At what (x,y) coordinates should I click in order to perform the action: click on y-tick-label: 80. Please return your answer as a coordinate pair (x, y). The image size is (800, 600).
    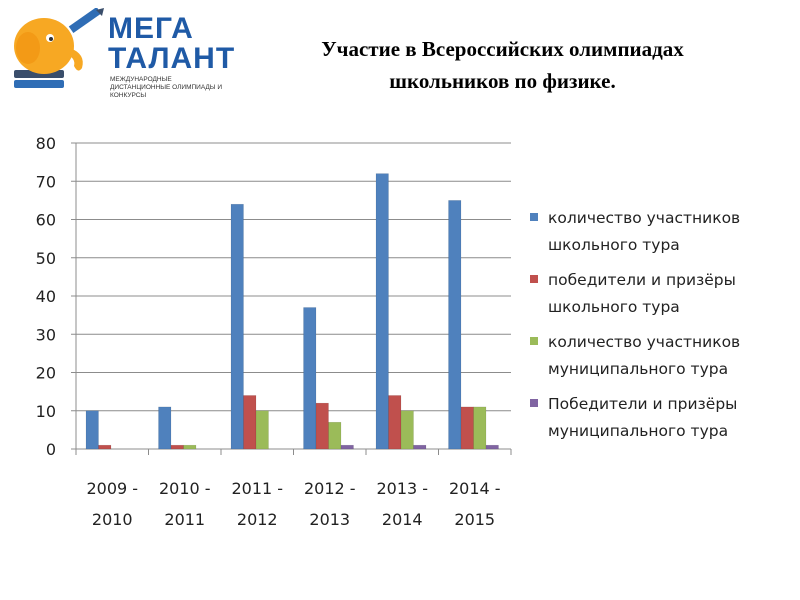
    Looking at the image, I should click on (46, 143).